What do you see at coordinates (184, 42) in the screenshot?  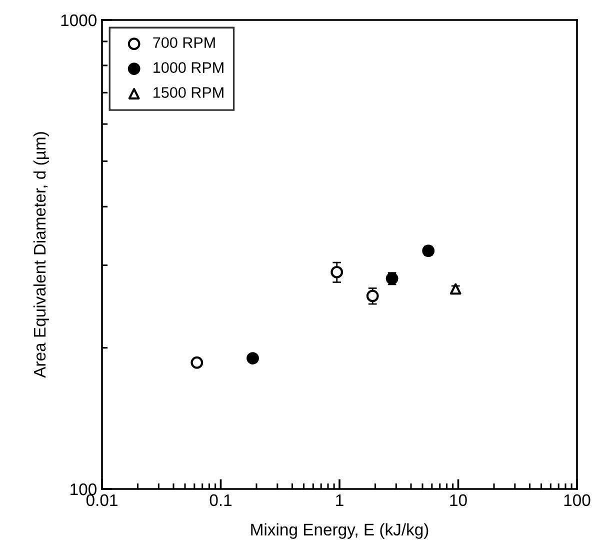 I see `legend-label: 700 RPM` at bounding box center [184, 42].